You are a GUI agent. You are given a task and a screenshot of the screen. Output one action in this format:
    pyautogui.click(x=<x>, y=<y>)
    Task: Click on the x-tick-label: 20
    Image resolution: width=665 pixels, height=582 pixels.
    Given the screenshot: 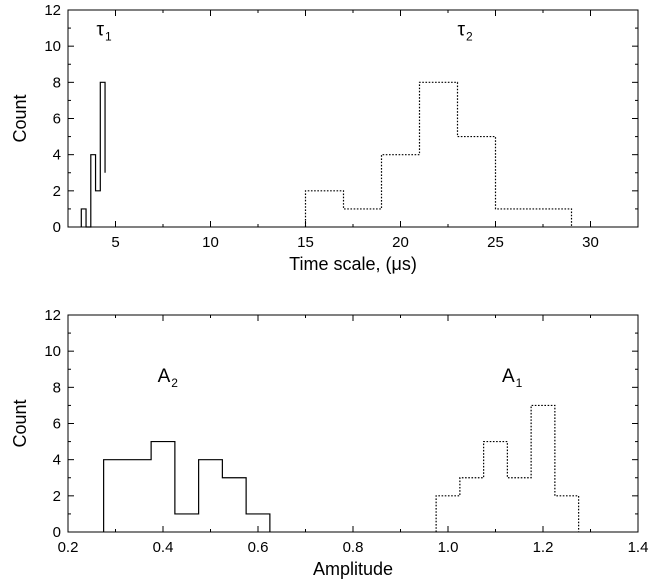 What is the action you would take?
    pyautogui.click(x=400, y=242)
    